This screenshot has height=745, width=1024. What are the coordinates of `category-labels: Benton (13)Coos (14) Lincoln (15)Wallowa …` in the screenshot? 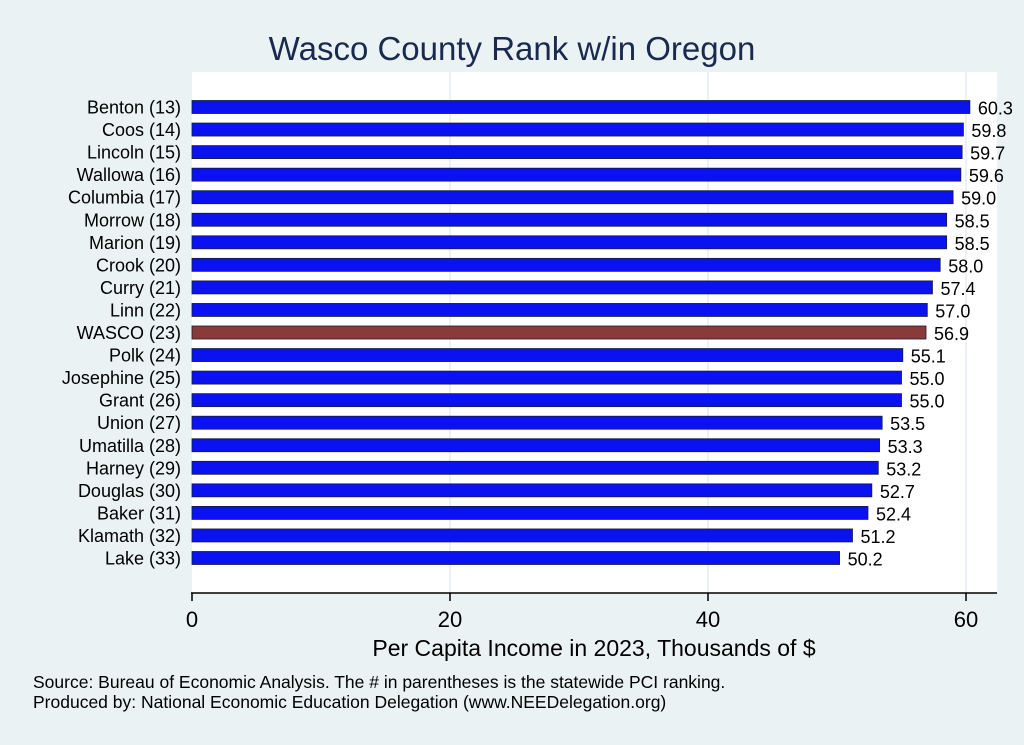 It's located at (121, 333).